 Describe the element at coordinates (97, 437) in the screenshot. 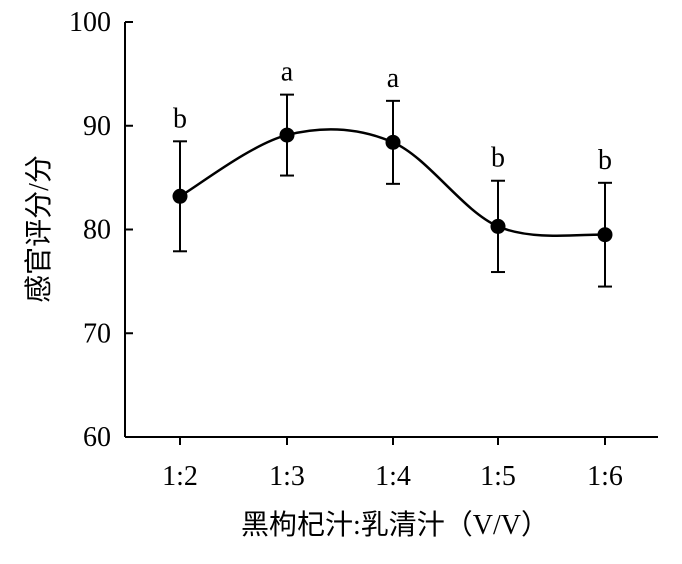

I see `y-tick-label: 60` at that location.